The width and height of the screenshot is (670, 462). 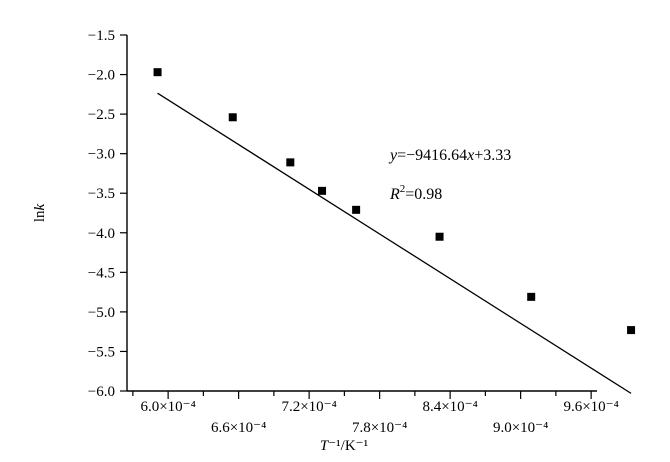 What do you see at coordinates (308, 407) in the screenshot?
I see `x-tick-label: 7.2×10⁻⁴` at bounding box center [308, 407].